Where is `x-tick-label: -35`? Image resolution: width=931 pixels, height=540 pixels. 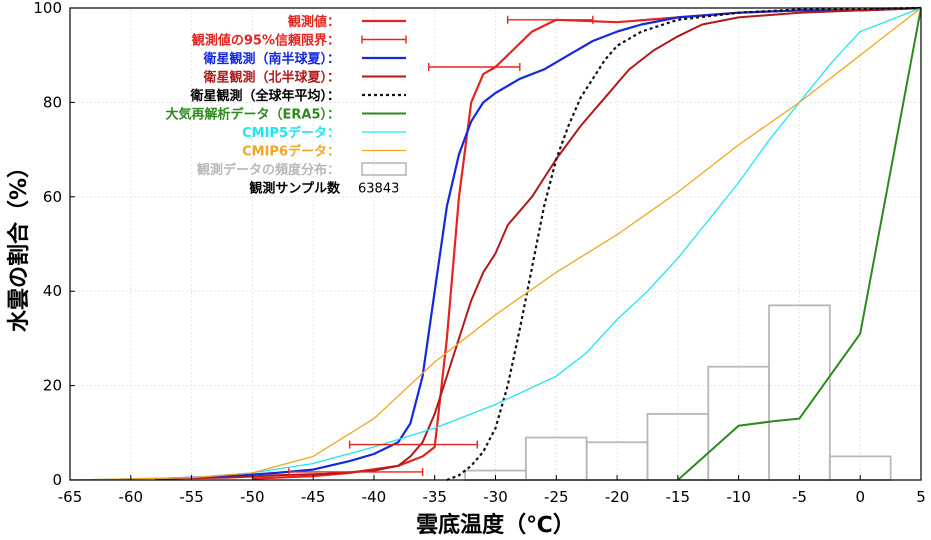
x-tick-label: -35 is located at coordinates (434, 497).